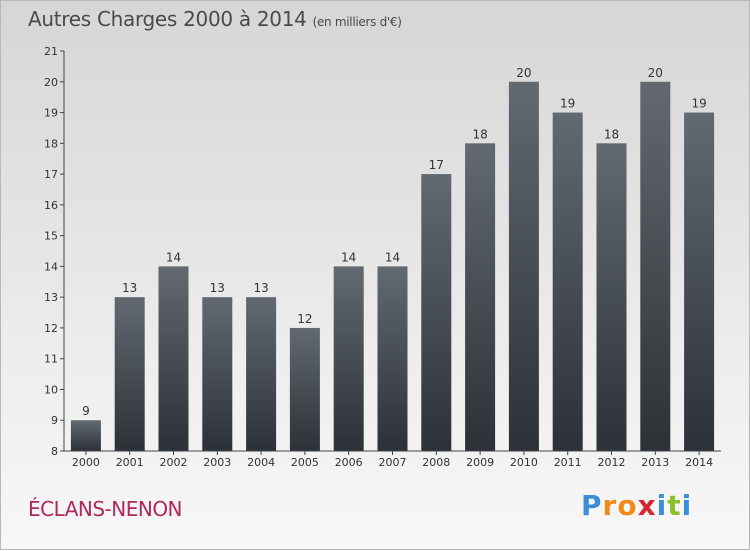  I want to click on x-tick-label: 2000, so click(86, 462).